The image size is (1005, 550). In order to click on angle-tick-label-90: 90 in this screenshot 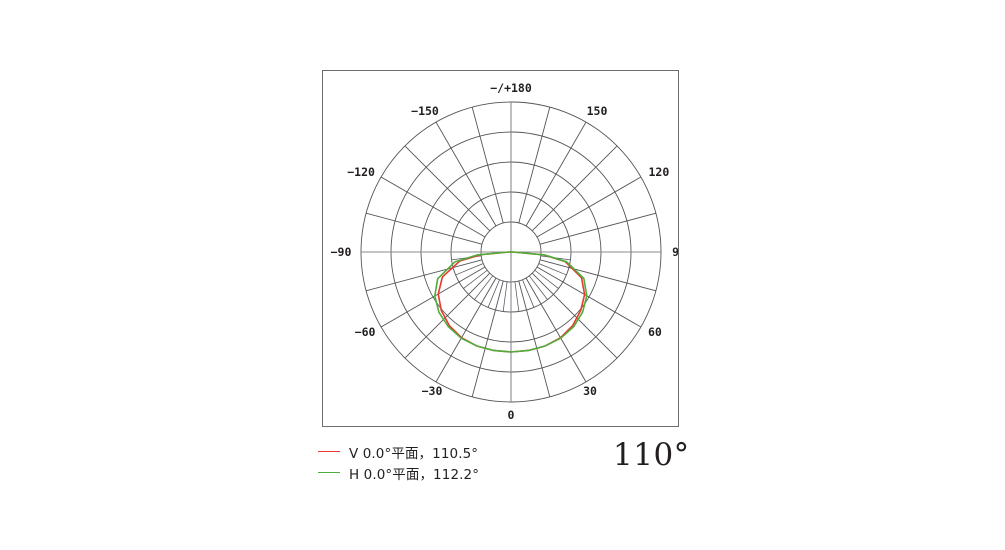, I will do `click(675, 252)`.